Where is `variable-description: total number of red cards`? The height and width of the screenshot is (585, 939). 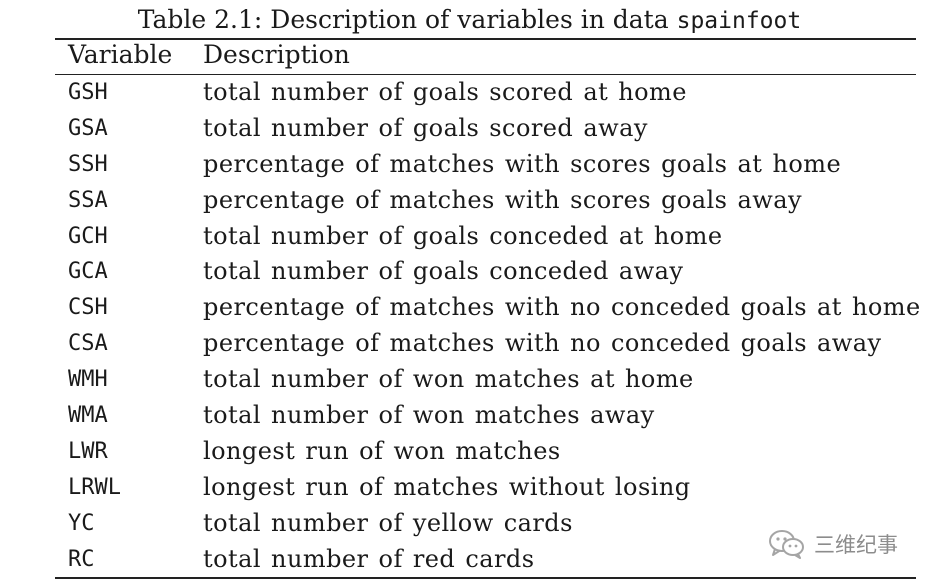 variable-description: total number of red cards is located at coordinates (369, 558).